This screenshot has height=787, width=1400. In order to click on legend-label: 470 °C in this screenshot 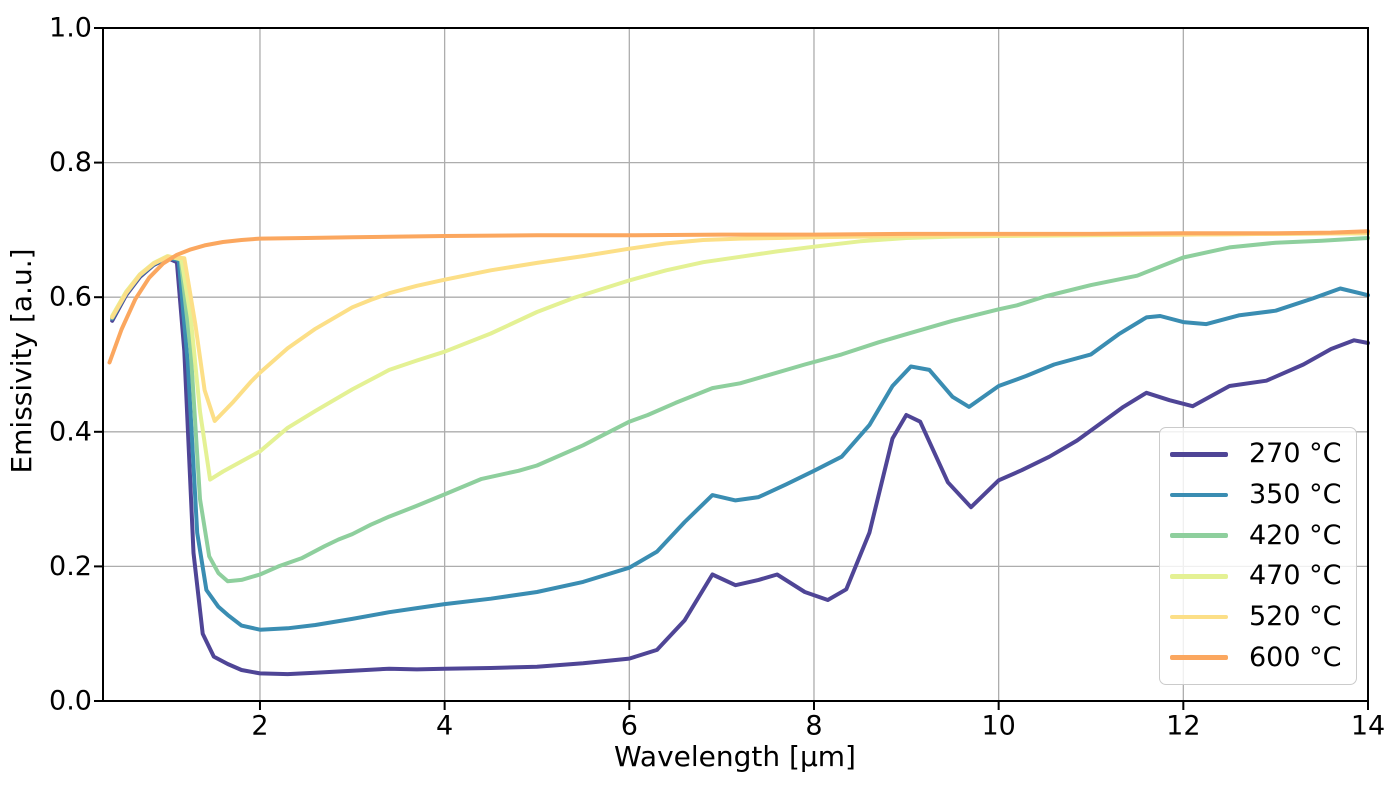, I will do `click(1295, 576)`.